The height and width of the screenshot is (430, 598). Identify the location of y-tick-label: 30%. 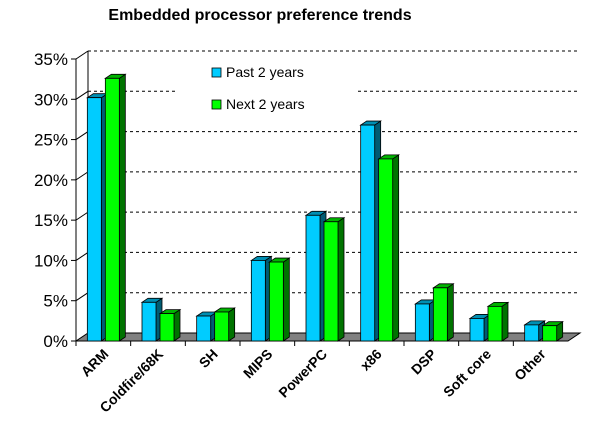
(51, 99).